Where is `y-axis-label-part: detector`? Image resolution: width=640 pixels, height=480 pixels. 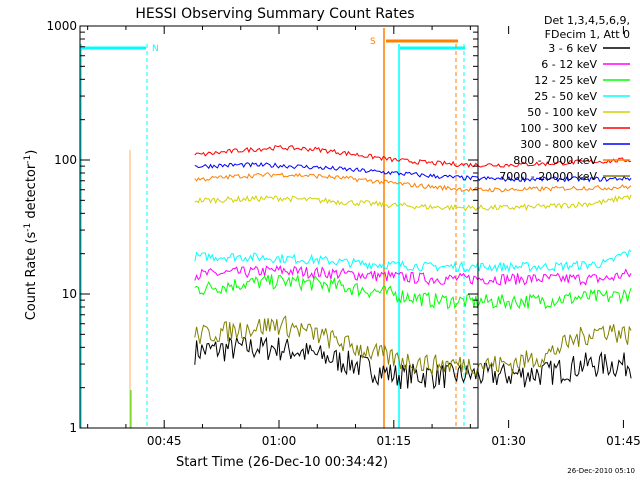
y-axis-label-part: detector is located at coordinates (31, 193).